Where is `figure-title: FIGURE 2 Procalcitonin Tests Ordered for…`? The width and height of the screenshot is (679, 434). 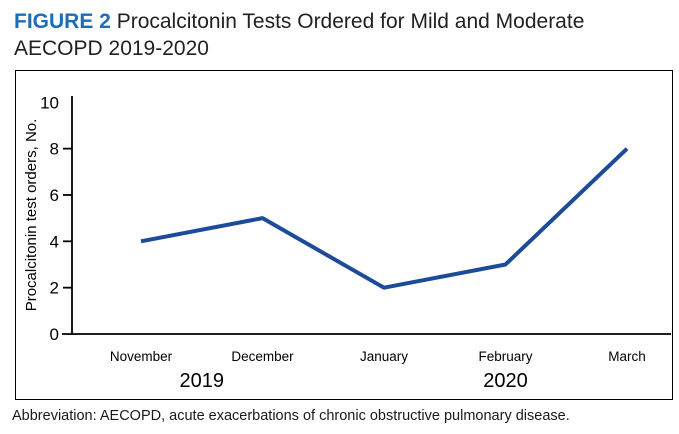 figure-title: FIGURE 2 Procalcitonin Tests Ordered for… is located at coordinates (301, 35).